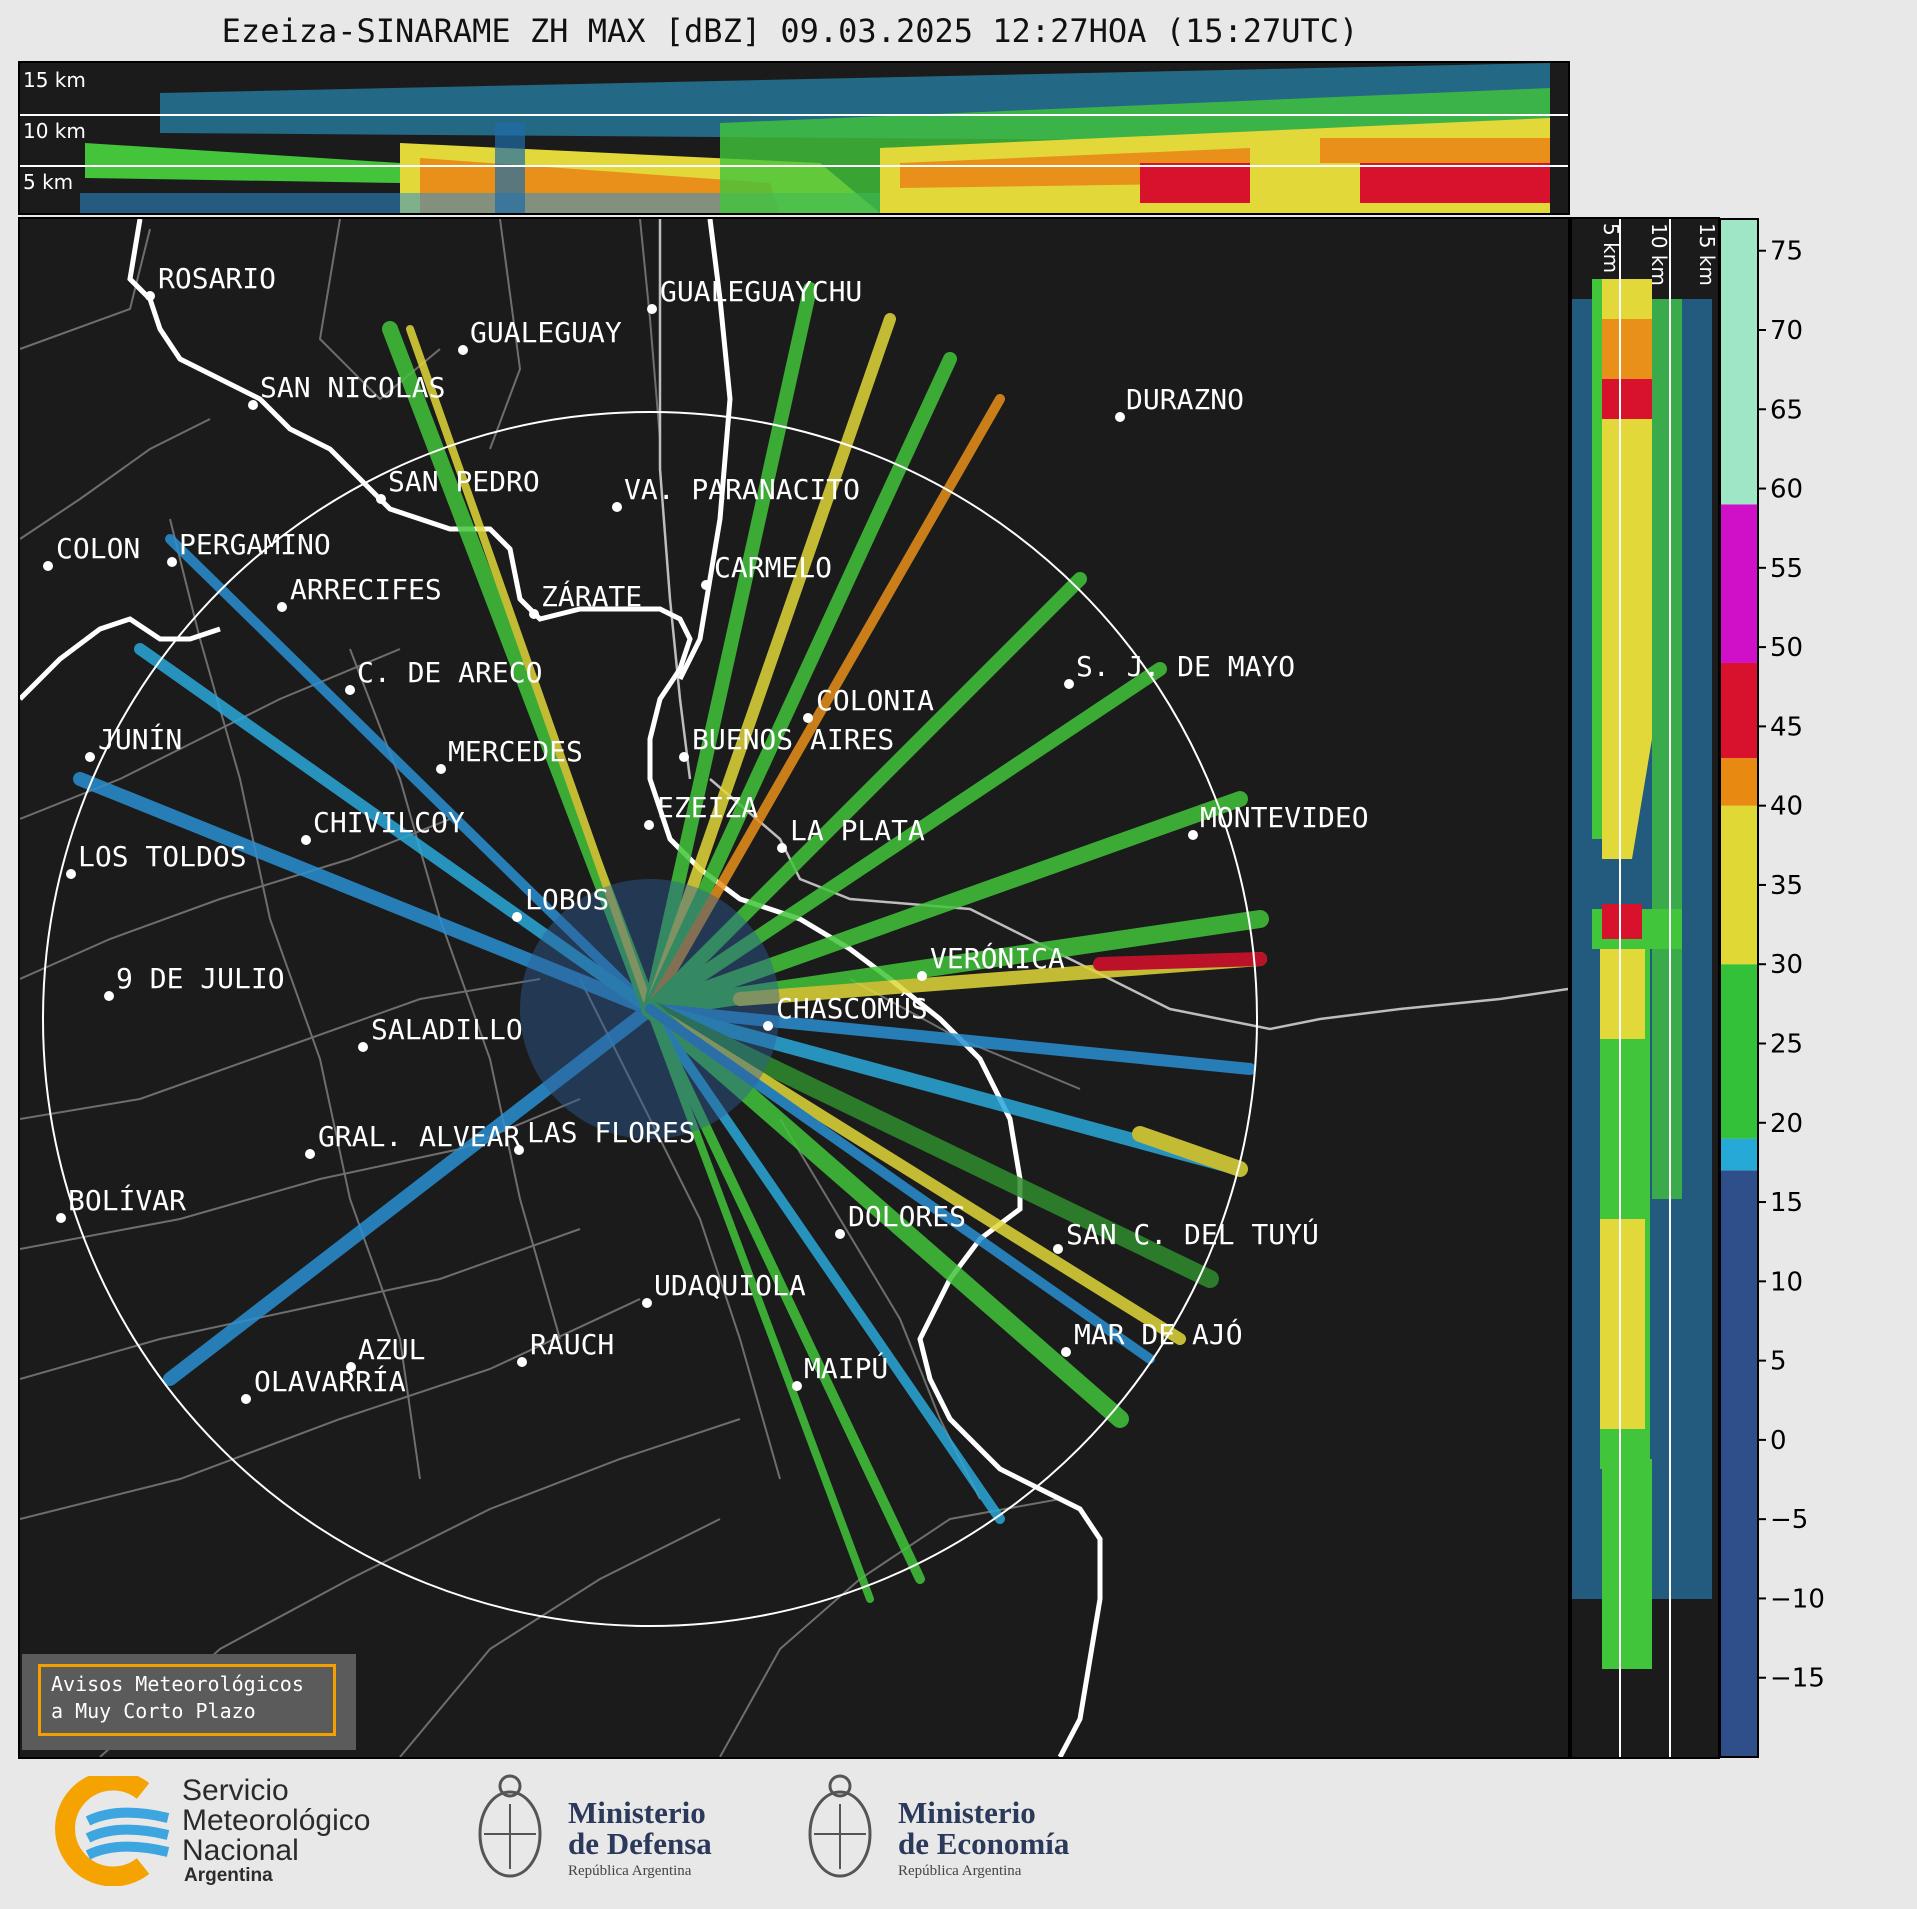 The image size is (1917, 1909). Describe the element at coordinates (591, 596) in the screenshot. I see `city-label-zarate: ZÁRATE` at that location.